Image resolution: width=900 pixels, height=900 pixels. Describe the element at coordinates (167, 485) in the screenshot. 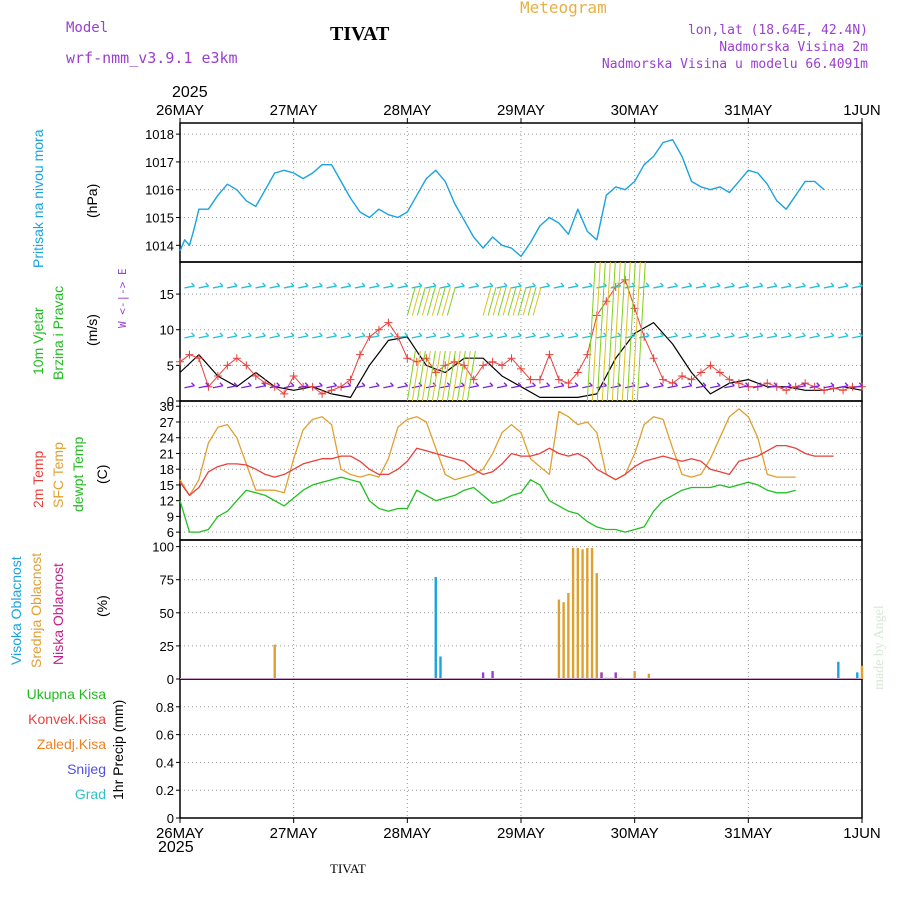

I see `y-tick-label-temp: 15` at that location.